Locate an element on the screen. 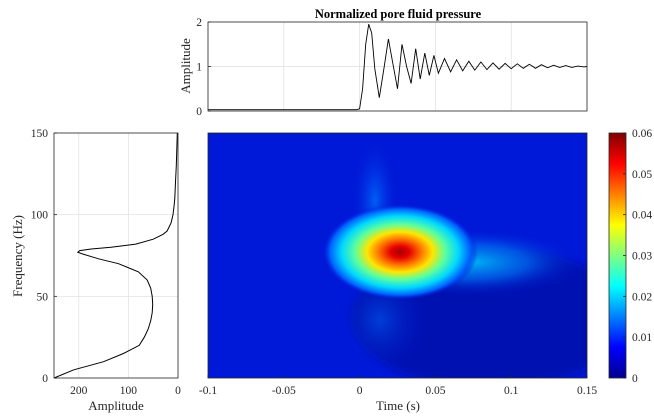  spectrum-ytick-label: 0 is located at coordinates (45, 379).